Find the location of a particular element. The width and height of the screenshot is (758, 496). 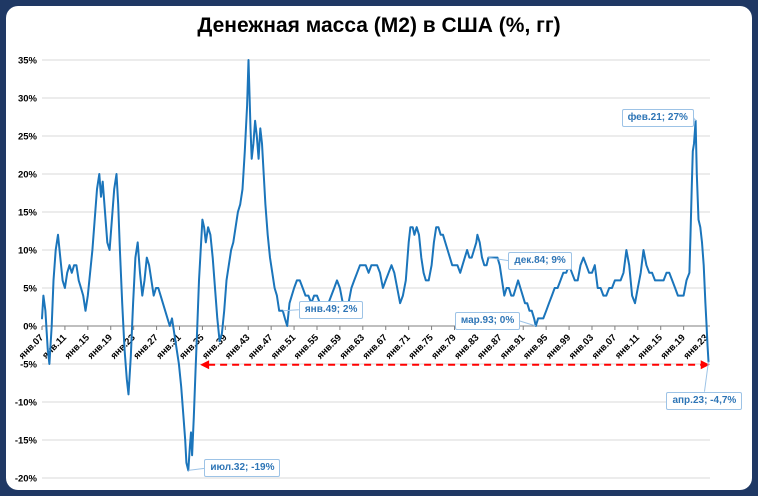

y-axis-label: -15% is located at coordinates (26, 441).